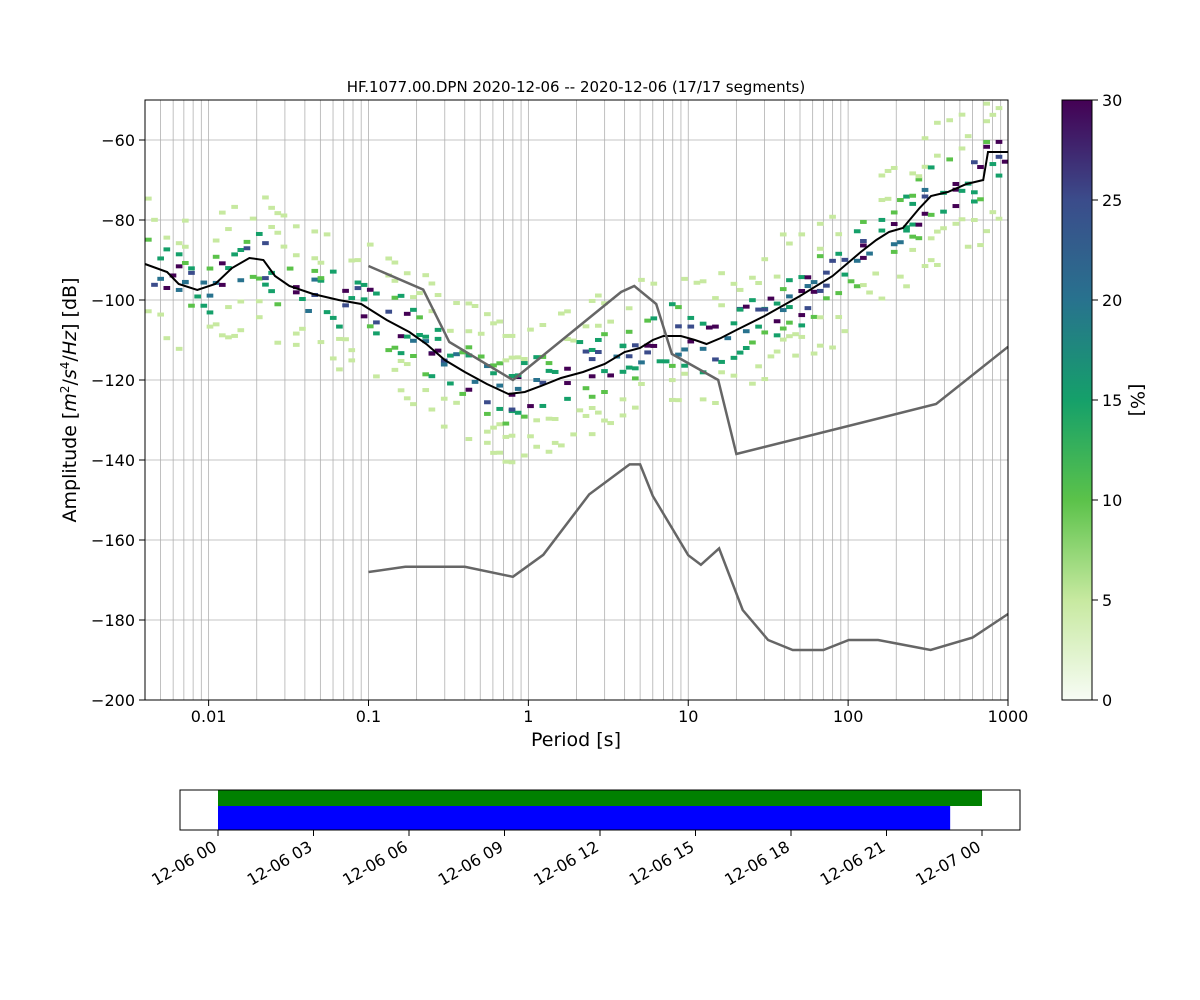  Describe the element at coordinates (1107, 400) in the screenshot. I see `colorbar-ticks: 0 5 10 15 20 25 30` at that location.